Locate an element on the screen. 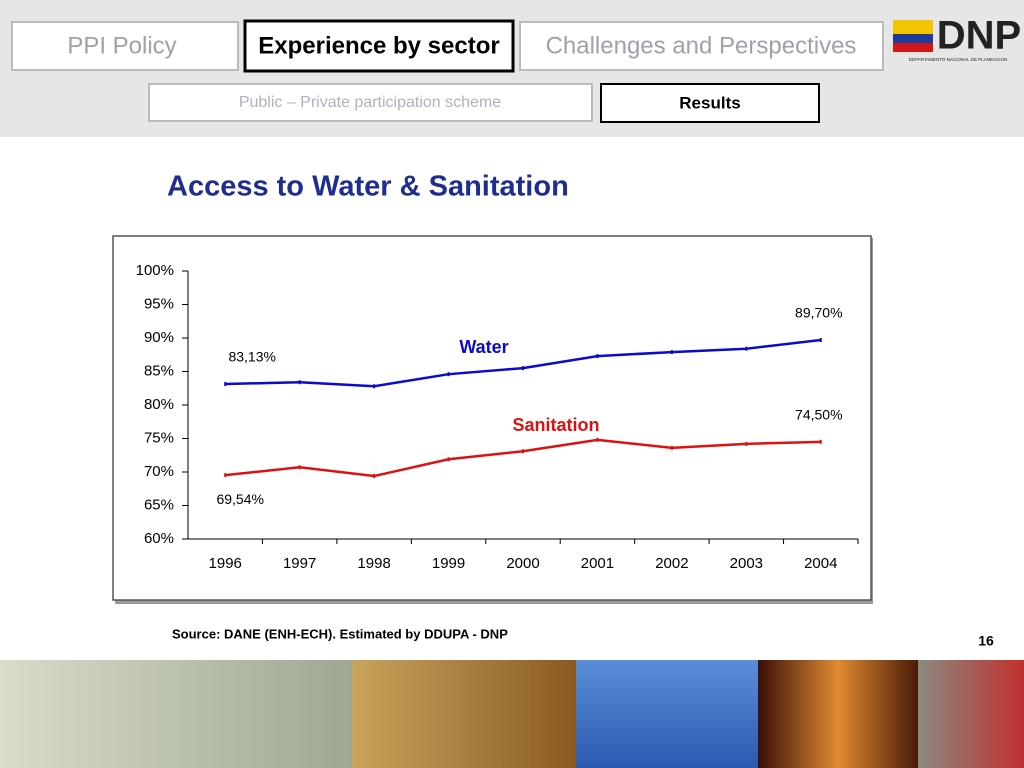 Image resolution: width=1024 pixels, height=768 pixels. y-tick-label: 95% is located at coordinates (159, 303).